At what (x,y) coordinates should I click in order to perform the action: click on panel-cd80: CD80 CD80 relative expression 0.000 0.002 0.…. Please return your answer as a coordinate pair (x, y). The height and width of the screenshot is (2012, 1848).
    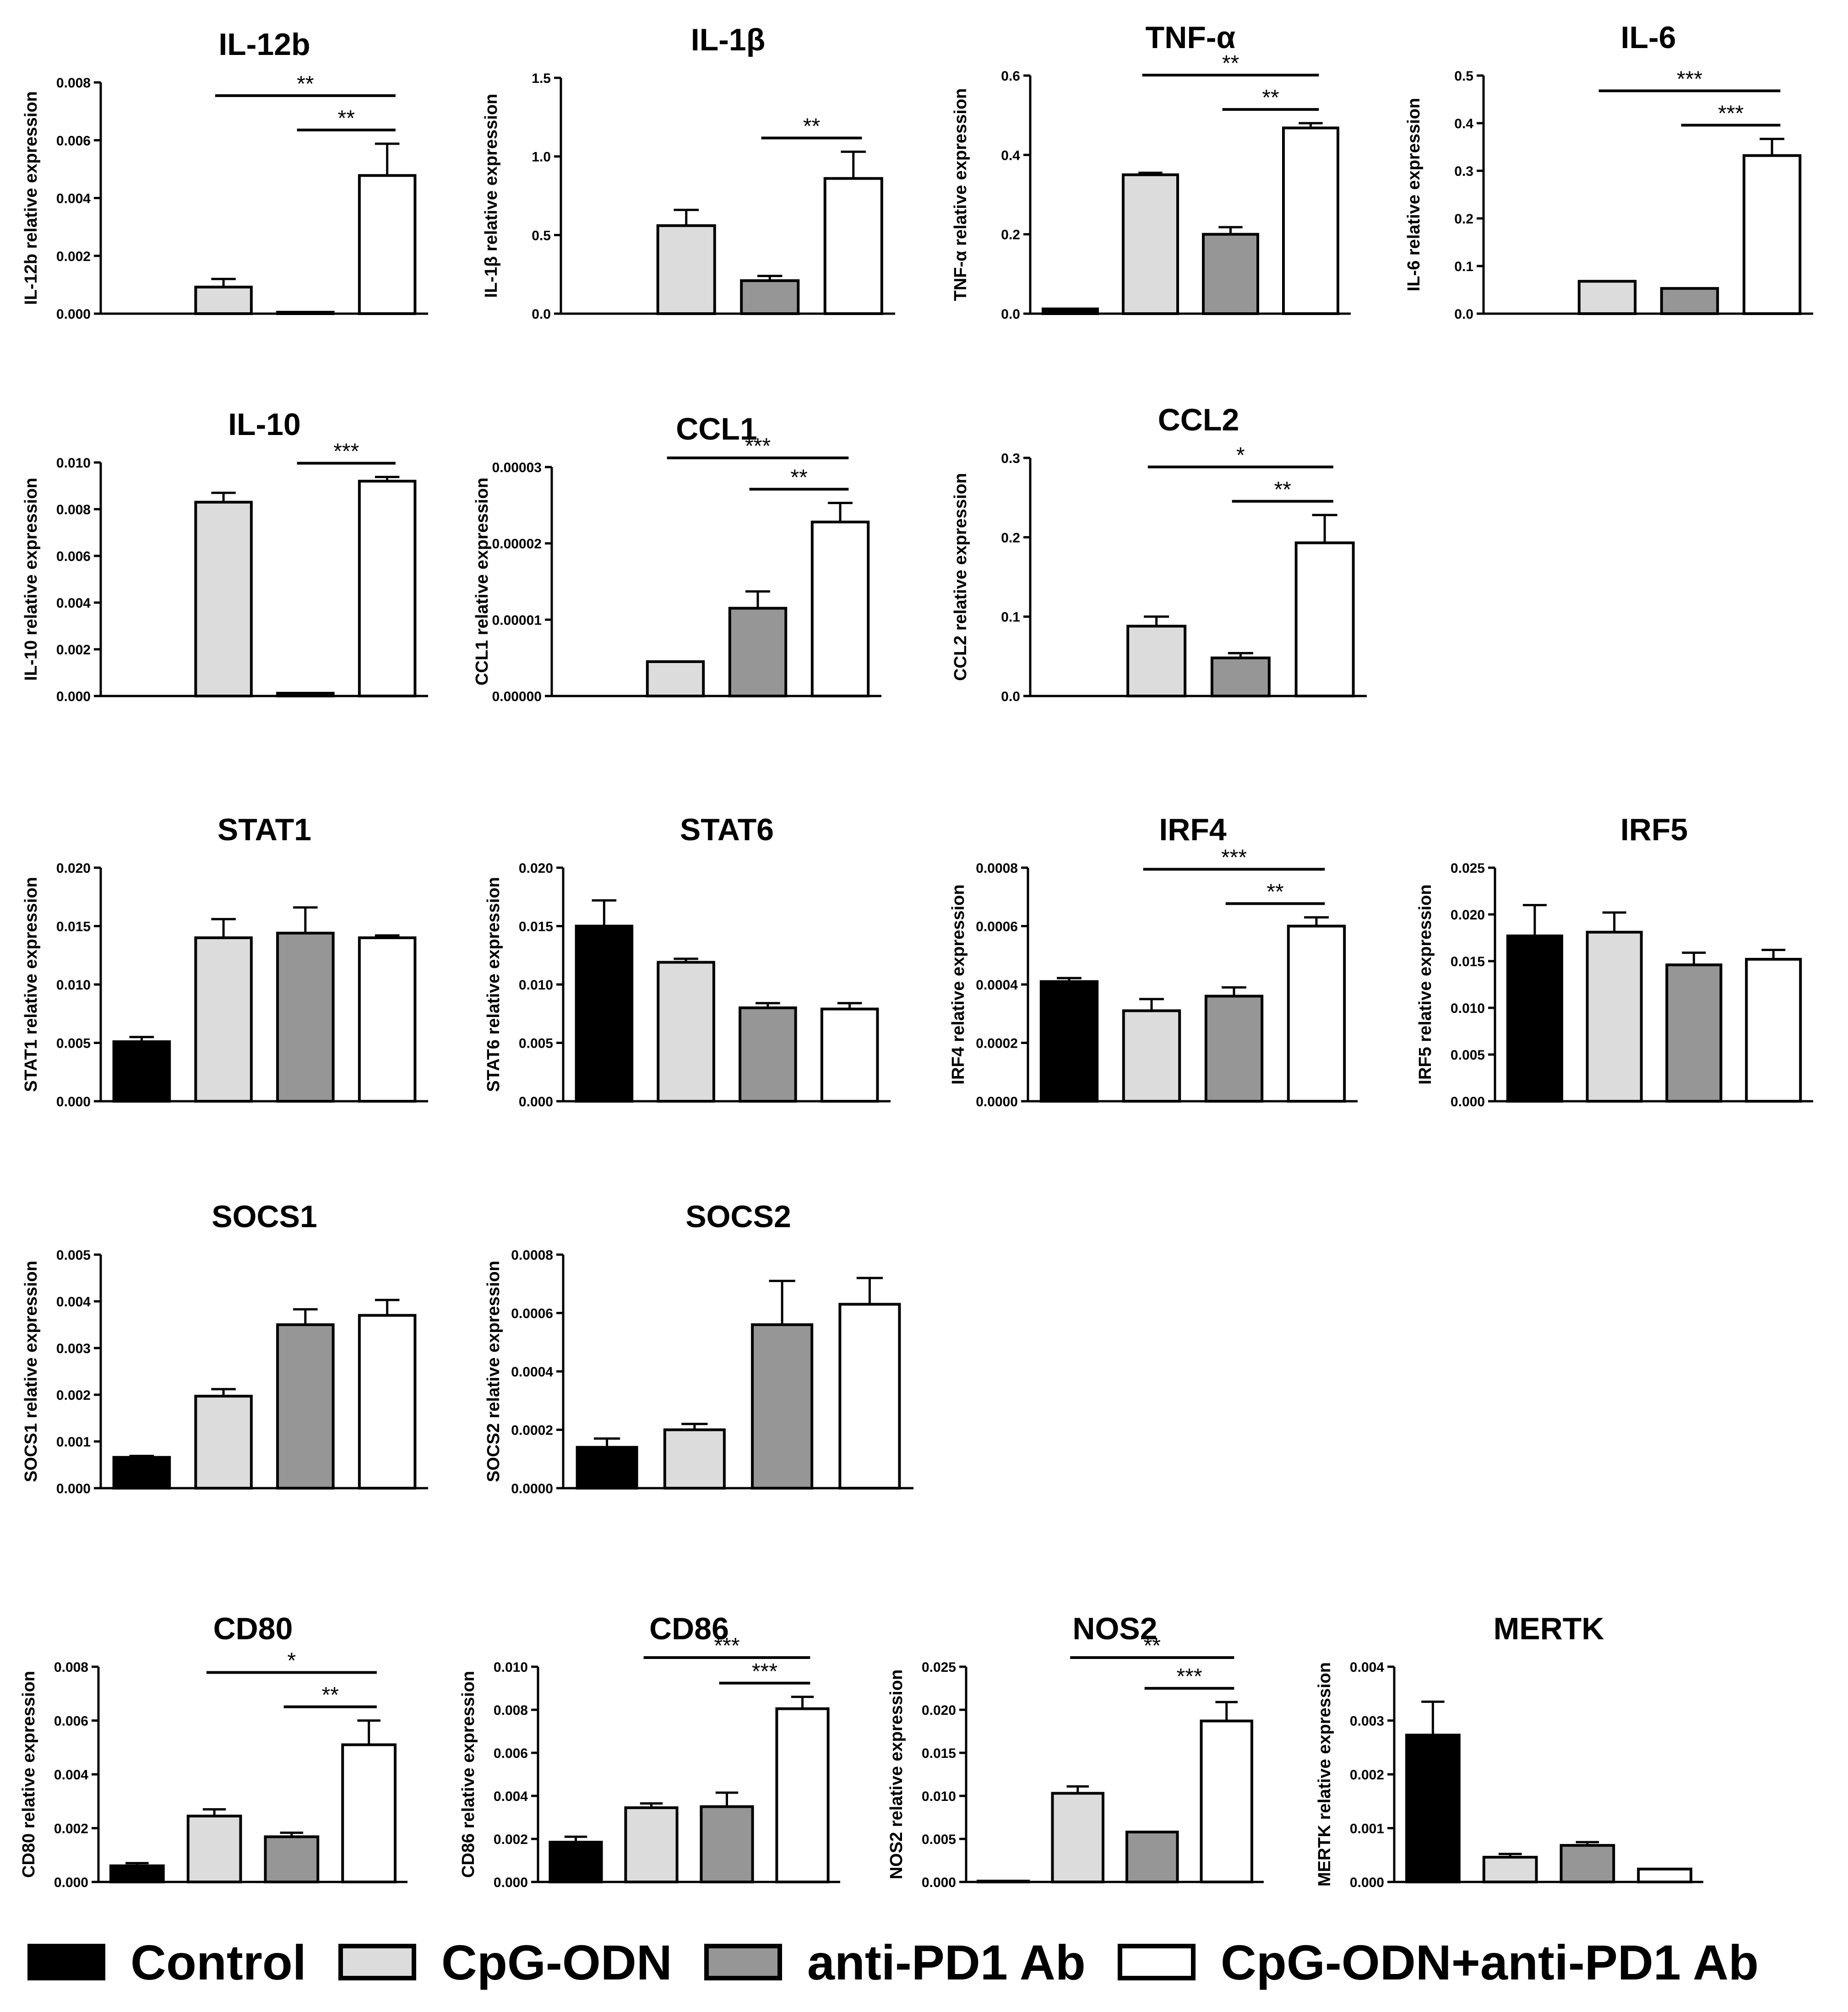
    Looking at the image, I should click on (214, 1750).